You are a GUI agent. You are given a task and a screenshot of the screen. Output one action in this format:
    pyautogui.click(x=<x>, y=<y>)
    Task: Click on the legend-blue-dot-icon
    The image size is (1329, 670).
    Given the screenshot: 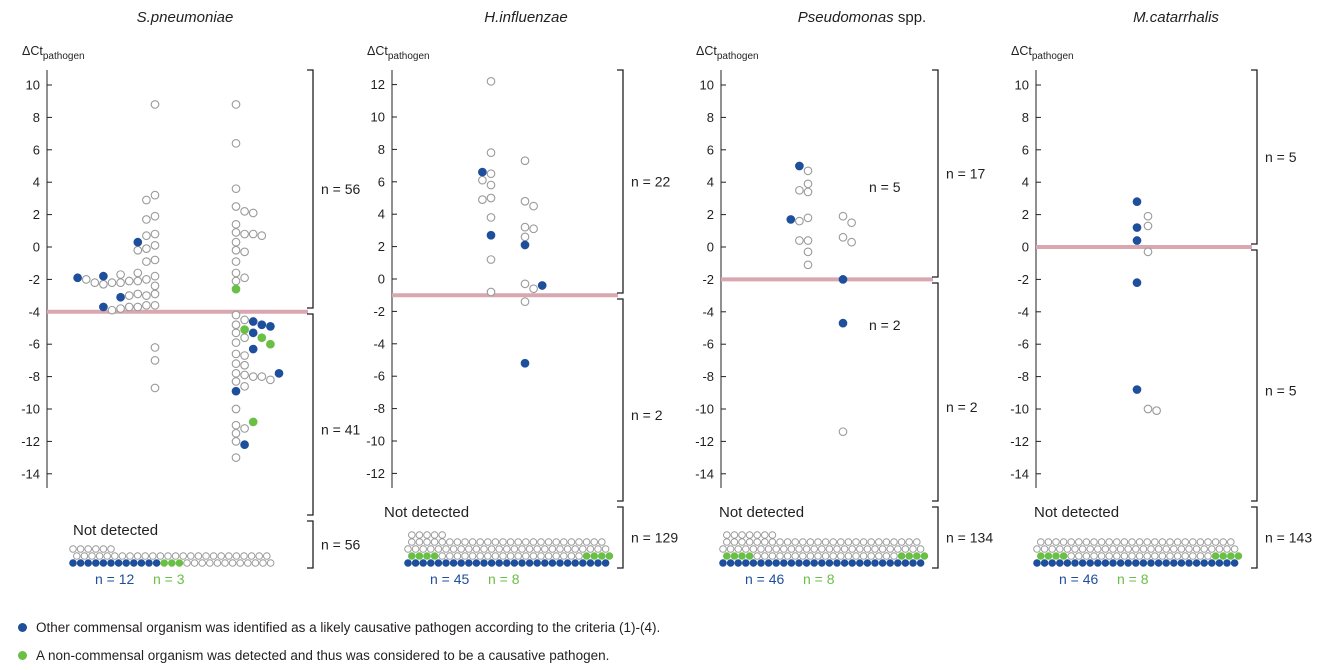 What is the action you would take?
    pyautogui.click(x=22, y=627)
    